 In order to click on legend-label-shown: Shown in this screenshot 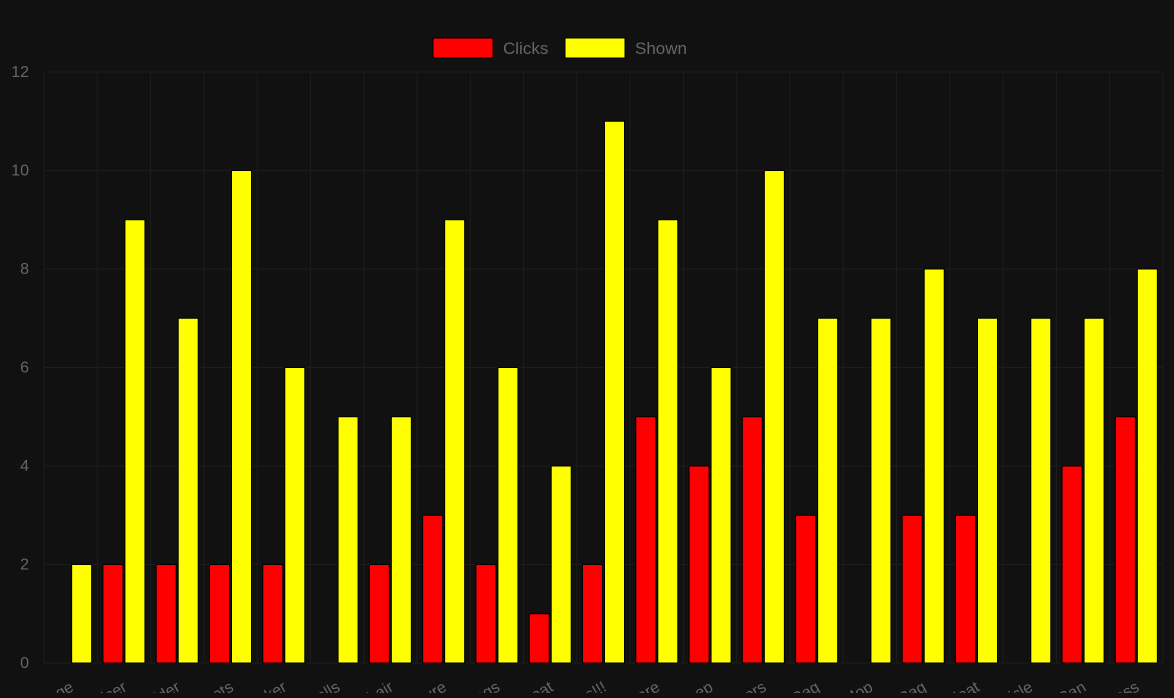, I will do `click(661, 48)`.